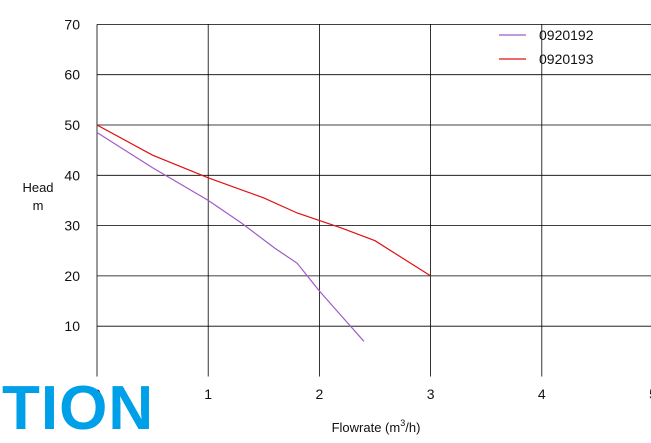  Describe the element at coordinates (72, 226) in the screenshot. I see `y-tick-label: 30` at that location.